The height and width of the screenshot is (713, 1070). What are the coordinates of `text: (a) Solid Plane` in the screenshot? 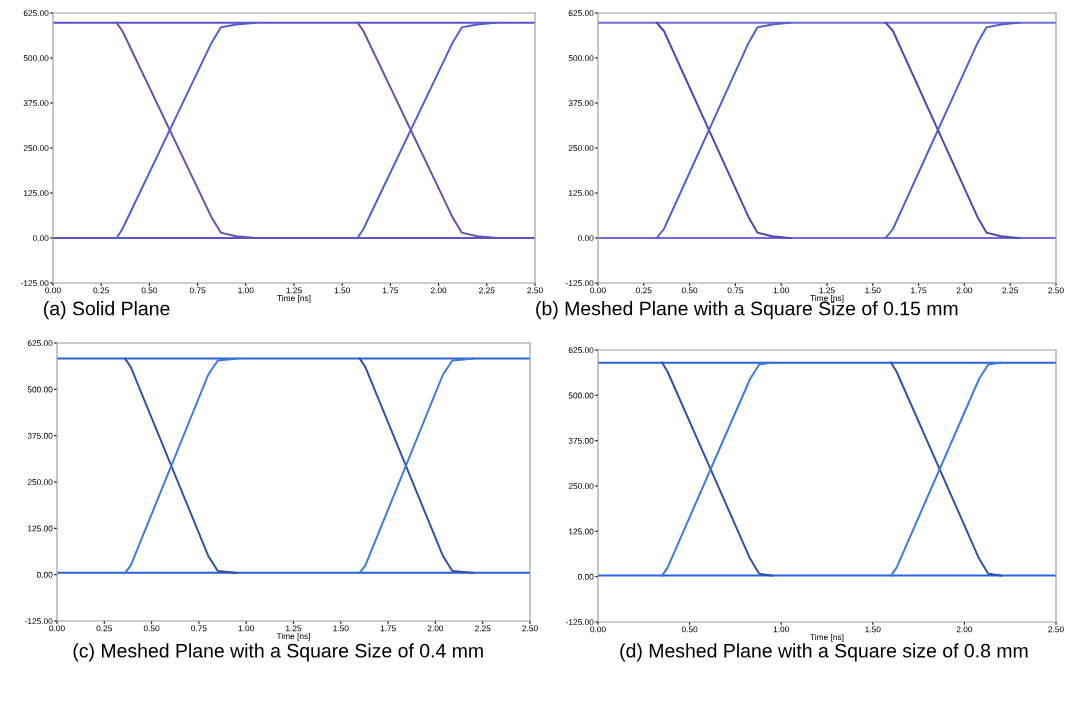 It's located at (107, 310).